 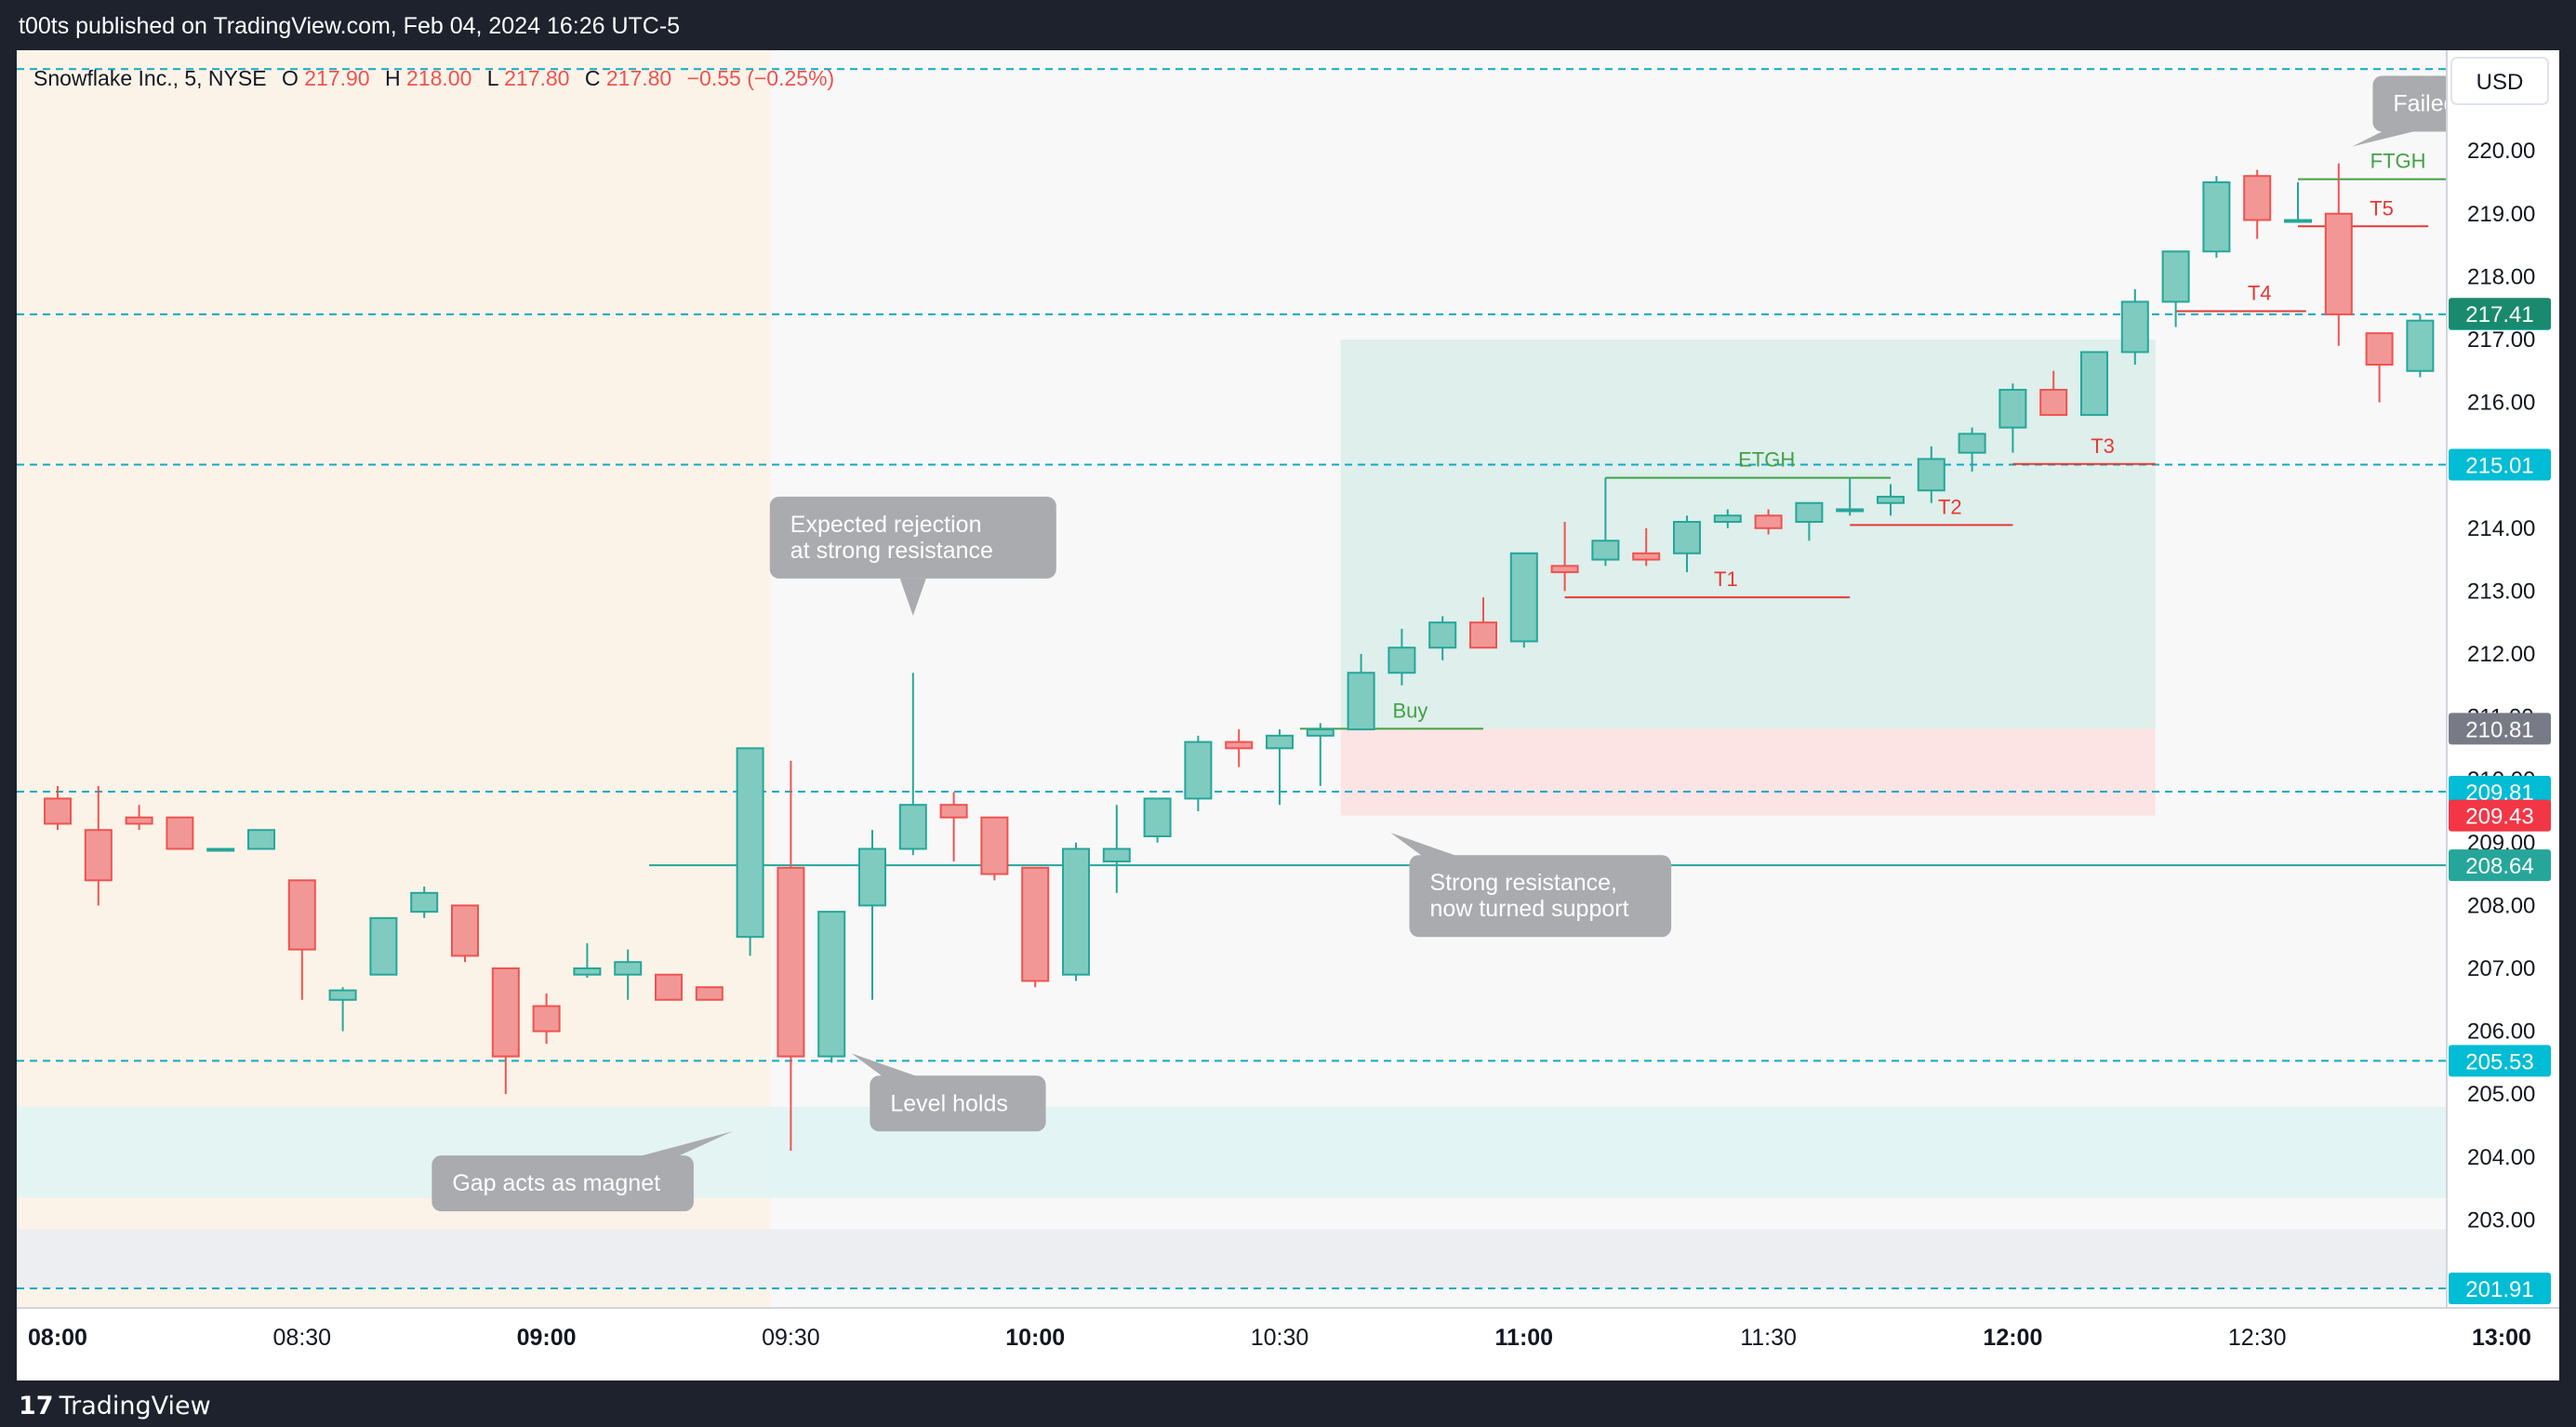 I want to click on y-tick-label: 208.00, so click(x=2501, y=905).